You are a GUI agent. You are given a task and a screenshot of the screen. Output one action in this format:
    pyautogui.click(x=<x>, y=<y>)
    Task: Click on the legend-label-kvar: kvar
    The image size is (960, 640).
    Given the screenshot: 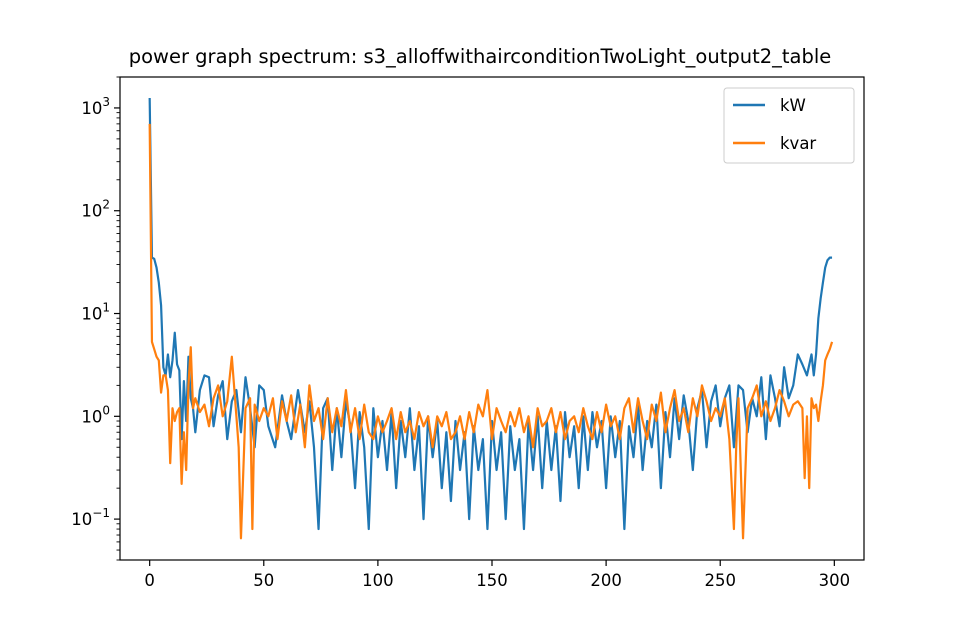 What is the action you would take?
    pyautogui.click(x=798, y=143)
    